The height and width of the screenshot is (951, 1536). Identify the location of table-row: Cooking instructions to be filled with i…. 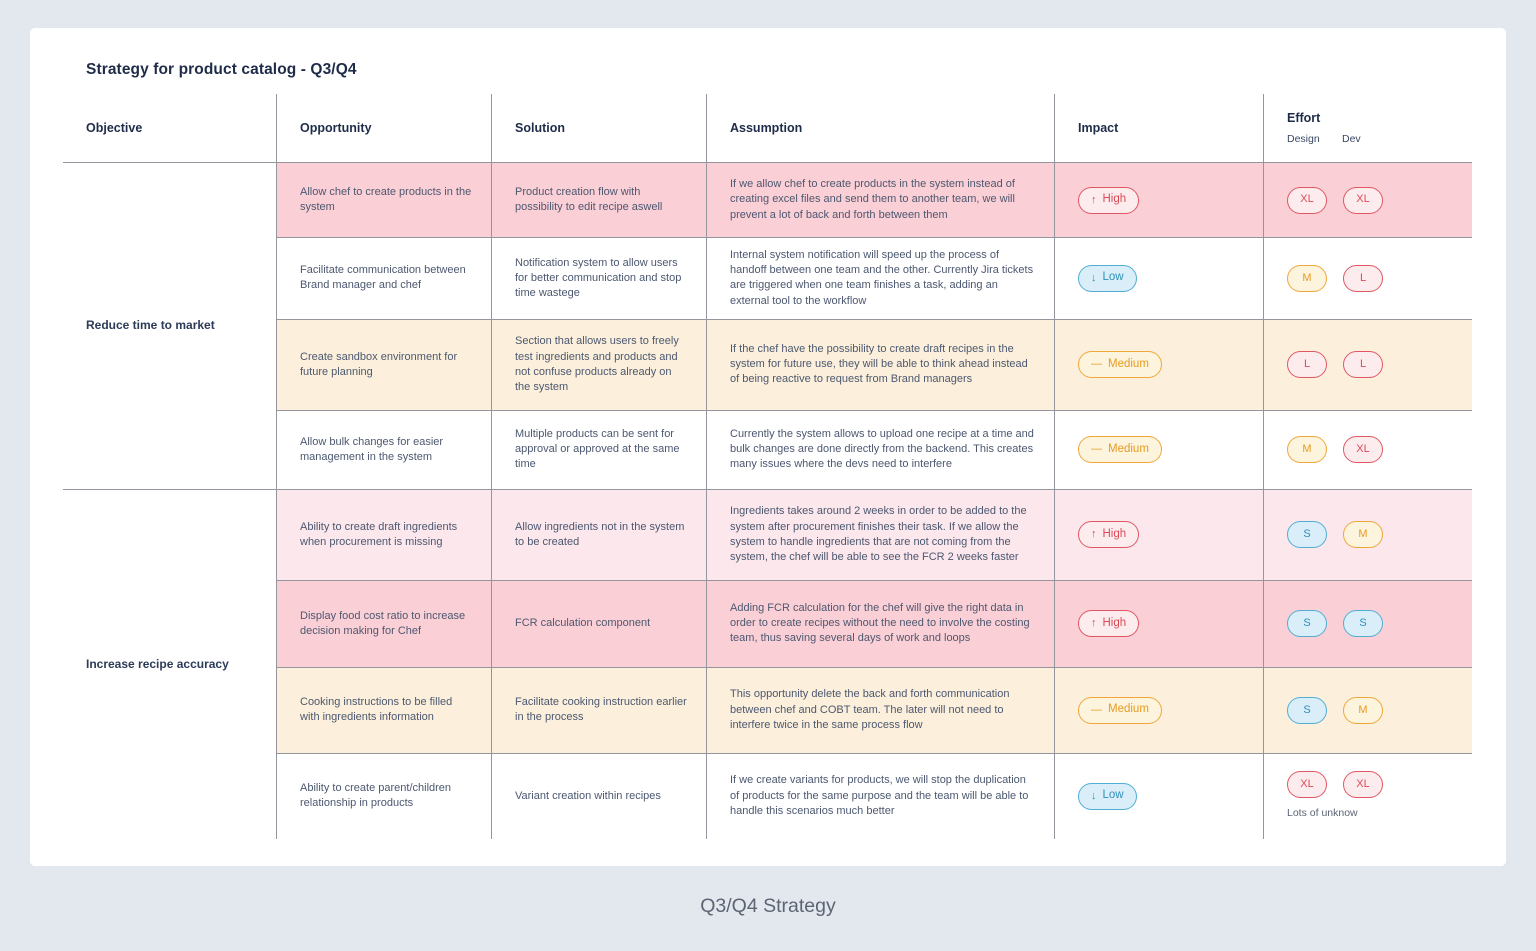
(874, 710).